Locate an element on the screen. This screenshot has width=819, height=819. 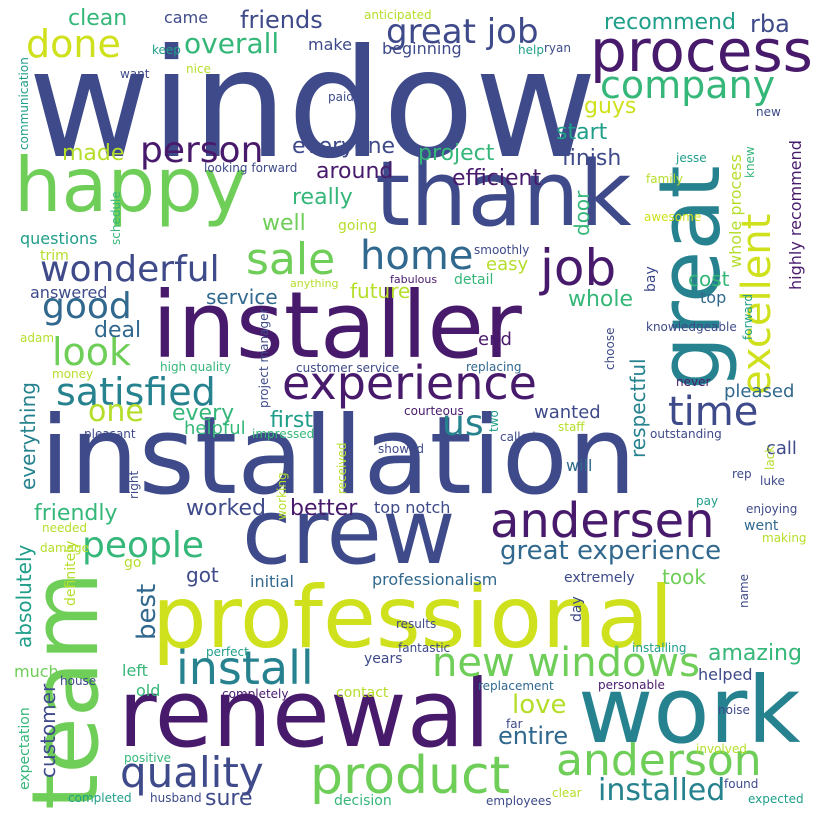
word-day: day is located at coordinates (577, 609).